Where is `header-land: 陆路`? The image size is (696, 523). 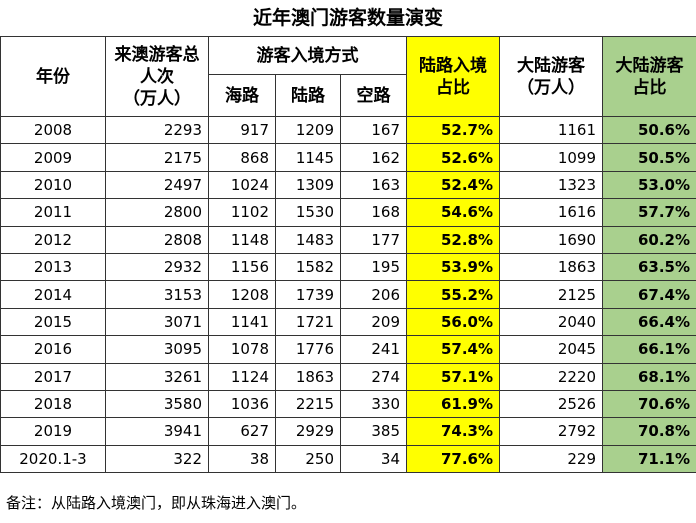
header-land: 陆路 is located at coordinates (308, 95).